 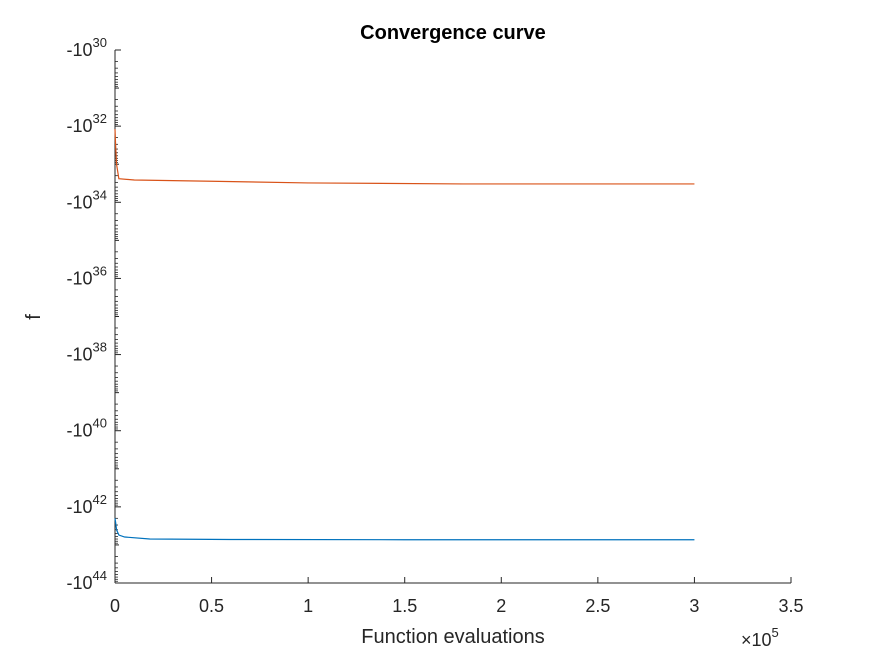 I want to click on y-tick-label: -1038, so click(x=87, y=352).